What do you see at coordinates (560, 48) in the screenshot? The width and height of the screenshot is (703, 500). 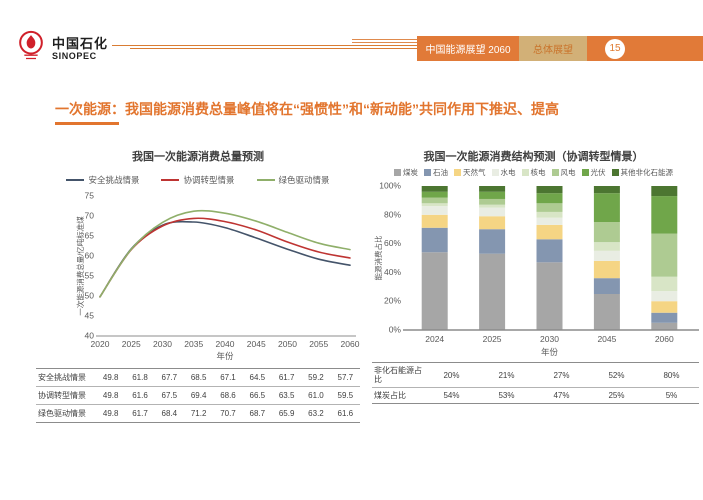 I see `header-bar: 中国能源展望 2060 总体展望 15` at bounding box center [560, 48].